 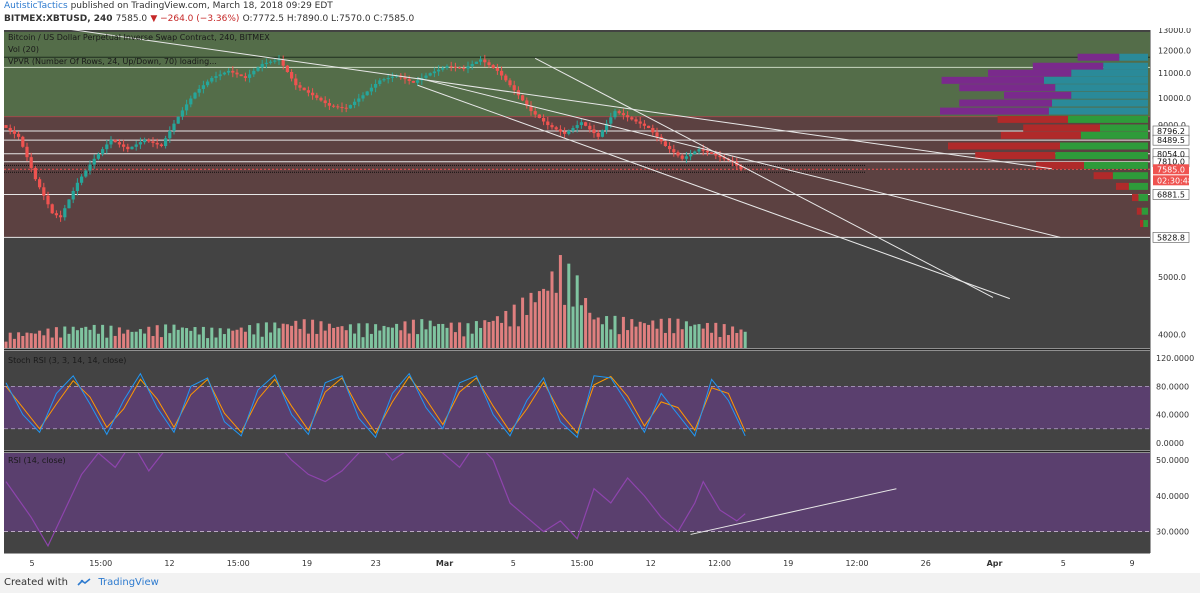 What do you see at coordinates (719, 563) in the screenshot?
I see `time-tick-label: 12:00` at bounding box center [719, 563].